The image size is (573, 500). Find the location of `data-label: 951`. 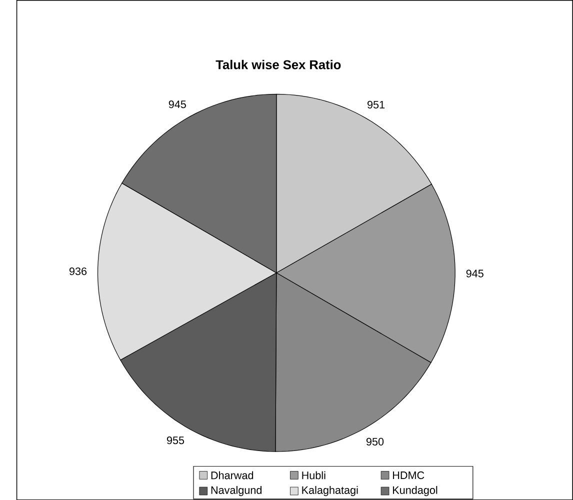

data-label: 951 is located at coordinates (376, 104).